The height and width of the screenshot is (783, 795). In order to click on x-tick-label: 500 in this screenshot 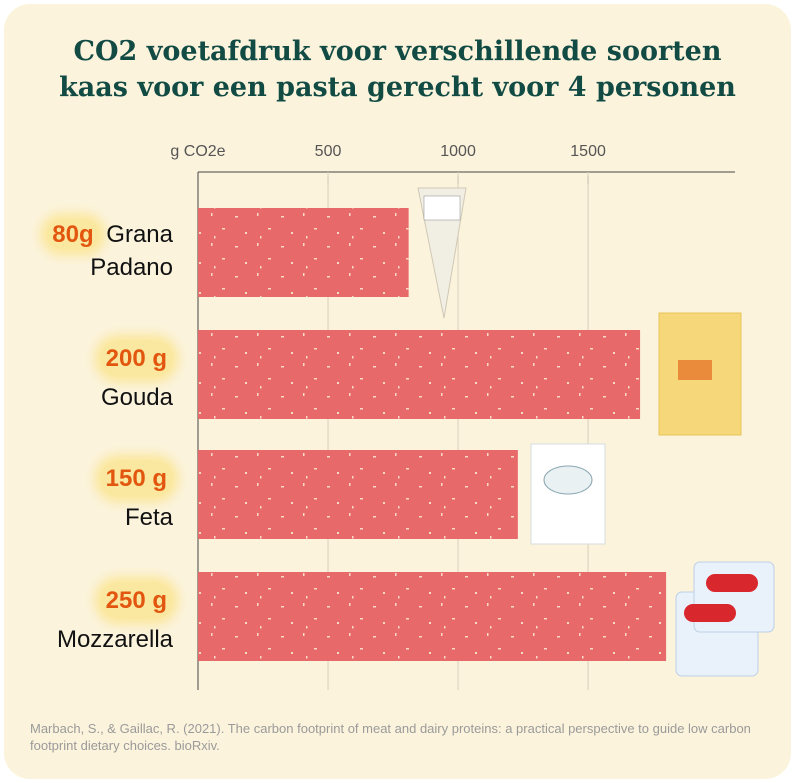, I will do `click(328, 151)`.